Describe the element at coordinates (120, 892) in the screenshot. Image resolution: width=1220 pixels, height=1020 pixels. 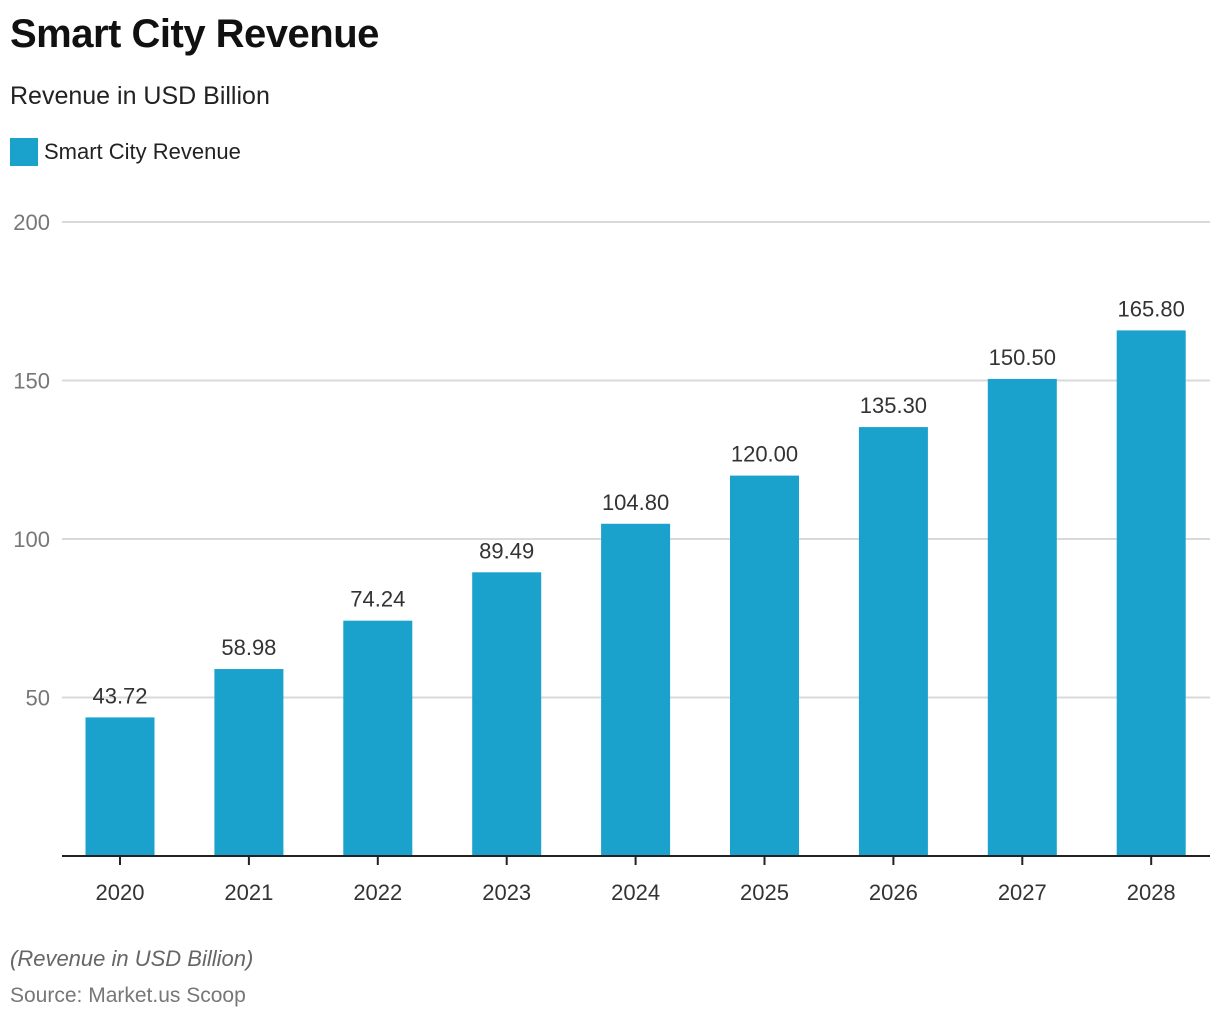
I see `x-tick-label: 2020` at that location.